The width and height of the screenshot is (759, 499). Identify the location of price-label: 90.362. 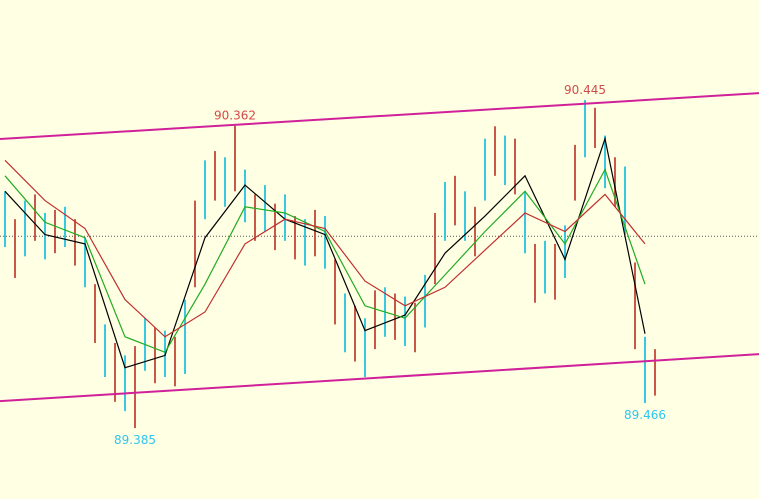
(235, 116).